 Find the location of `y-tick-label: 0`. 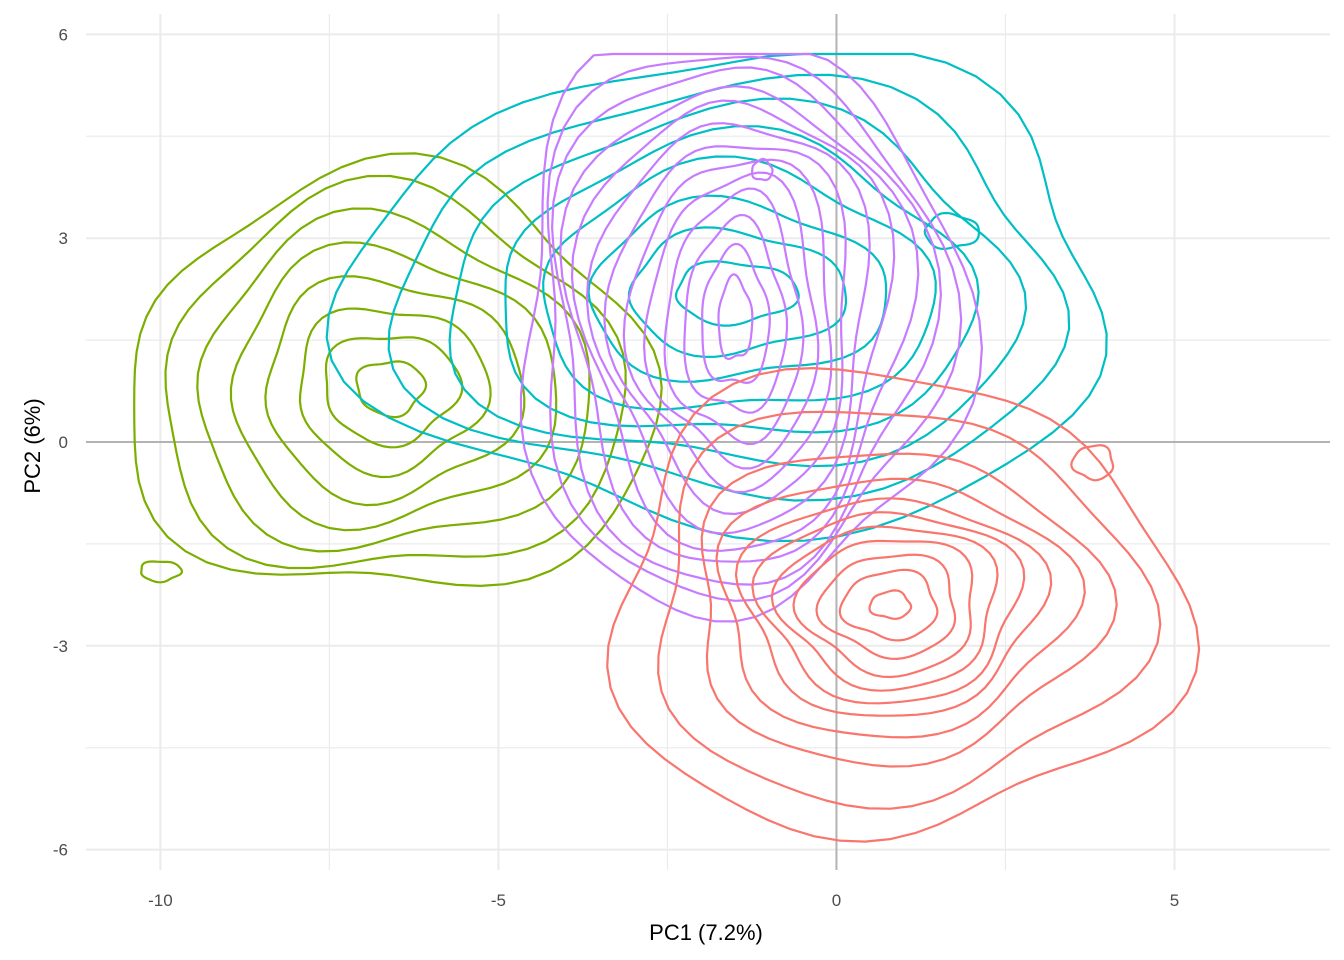

y-tick-label: 0 is located at coordinates (63, 442).